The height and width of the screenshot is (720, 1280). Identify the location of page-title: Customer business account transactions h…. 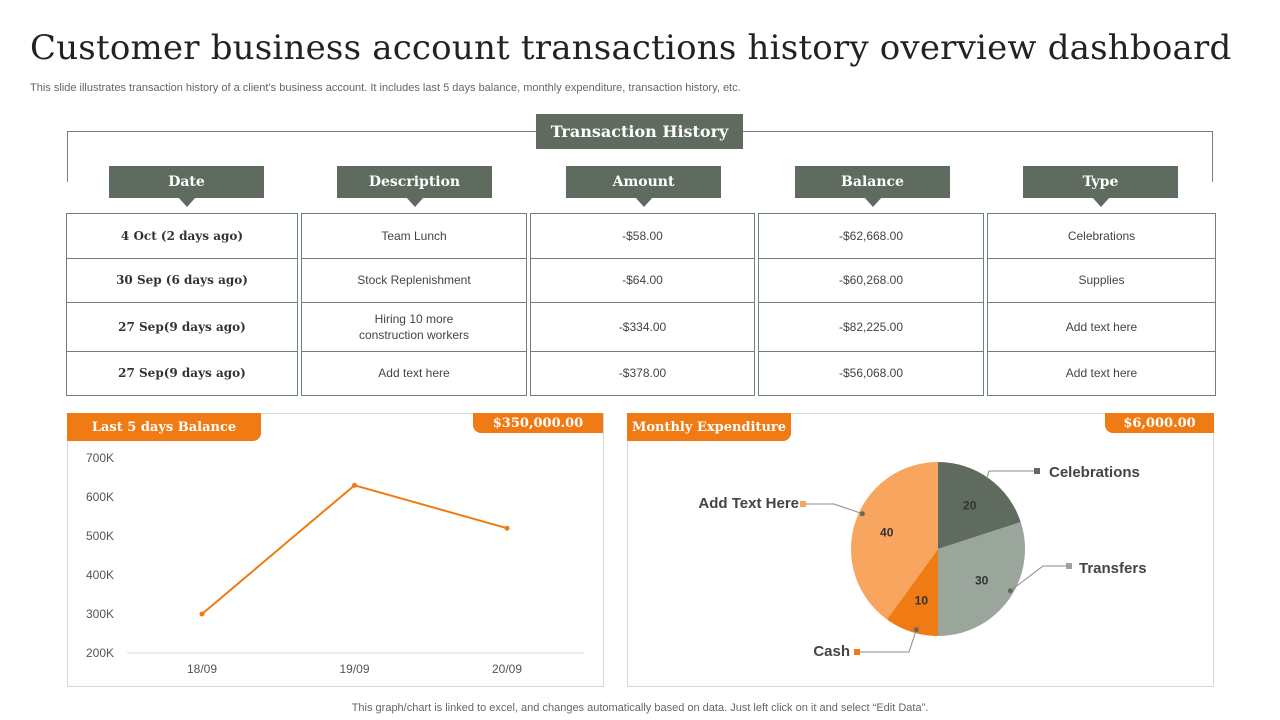
(631, 48).